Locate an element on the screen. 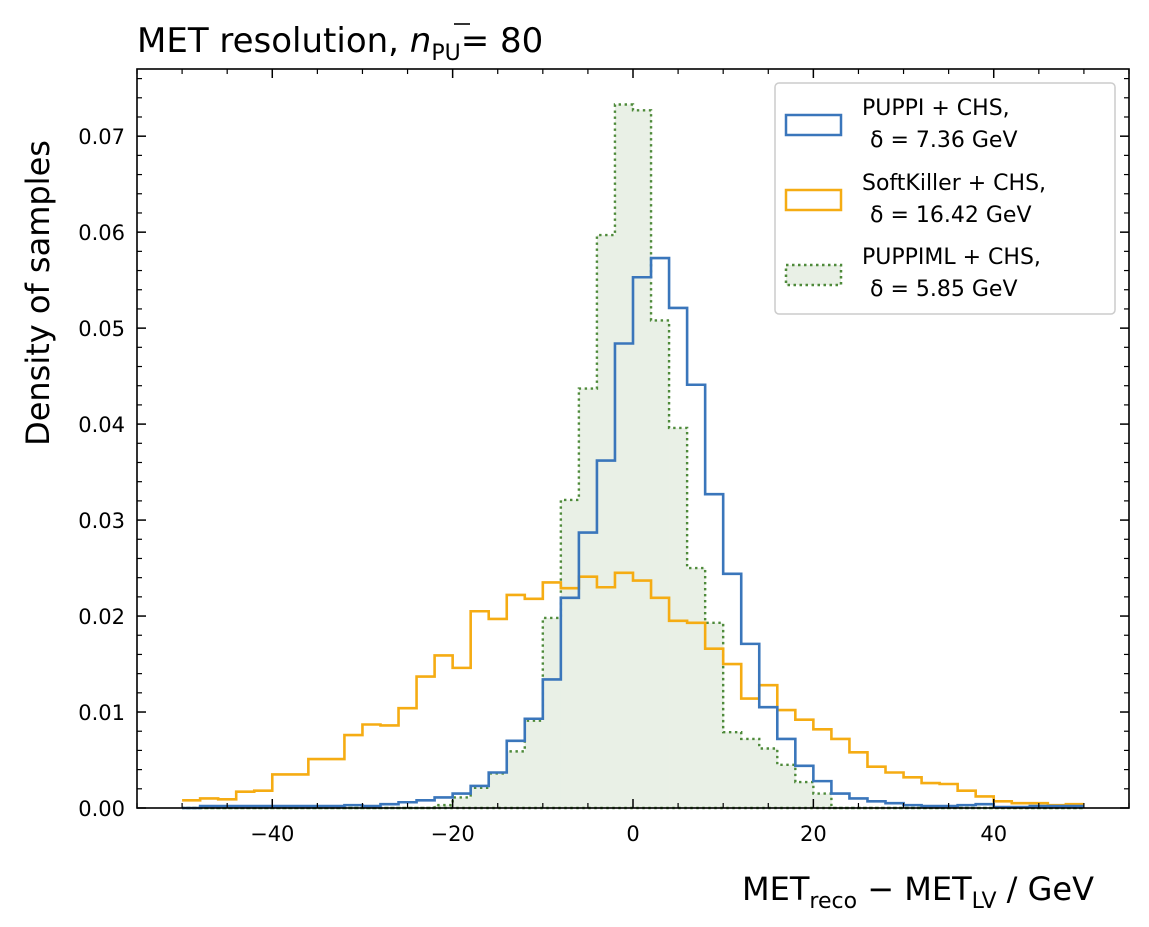 This screenshot has width=1149, height=927. legend-delta-puppi: δ = 7.36 GeV is located at coordinates (944, 140).